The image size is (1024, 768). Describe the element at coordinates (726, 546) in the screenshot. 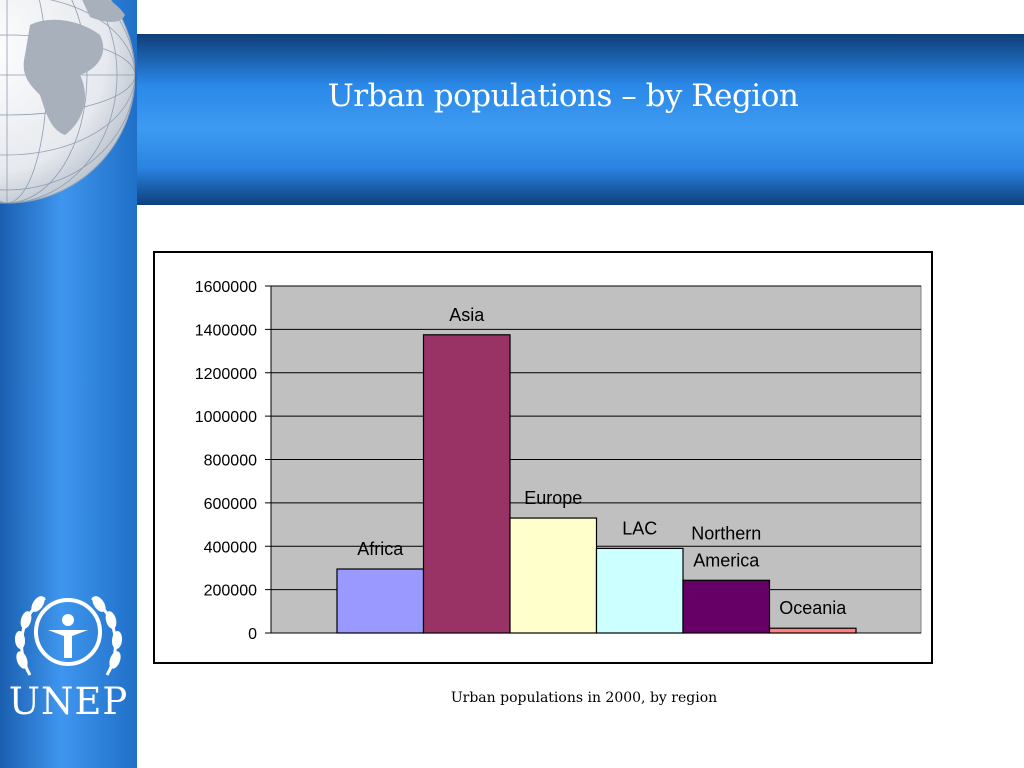

I see `bar-data-label: Northern America` at that location.